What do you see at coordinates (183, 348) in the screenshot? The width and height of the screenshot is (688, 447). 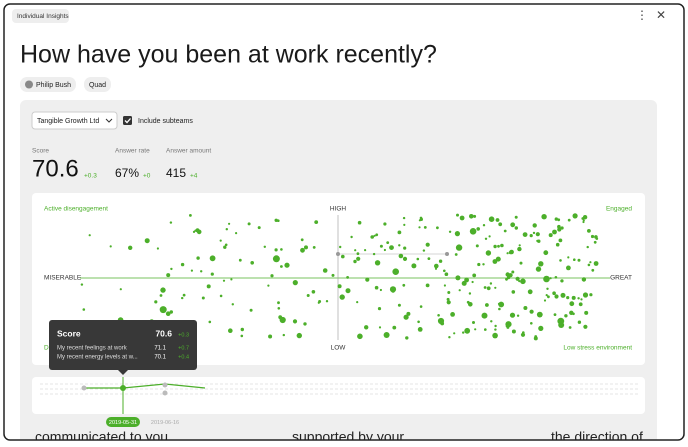 I see `tooltip-row-change: +0.7` at bounding box center [183, 348].